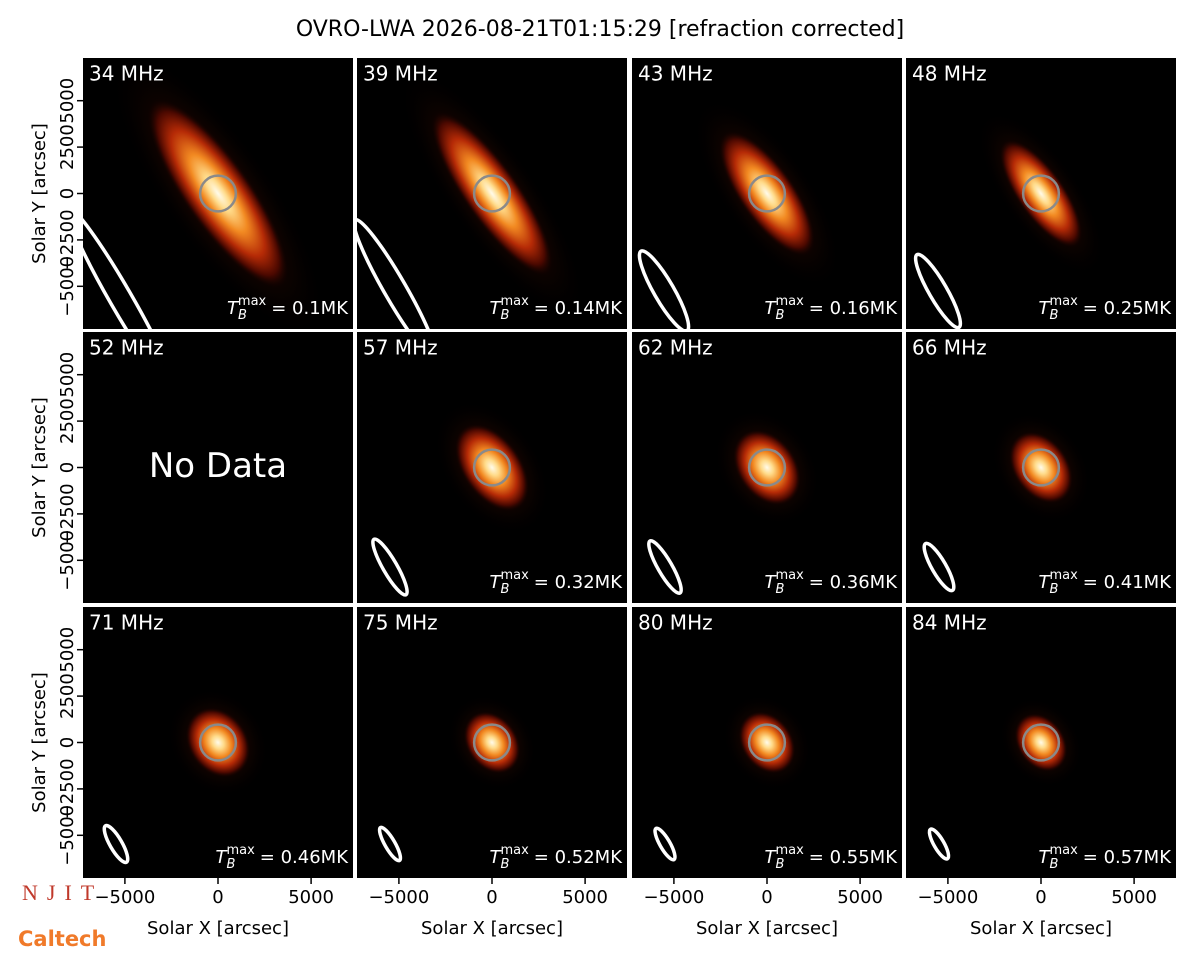  I want to click on x-tick-label: −5000, so click(673, 897).